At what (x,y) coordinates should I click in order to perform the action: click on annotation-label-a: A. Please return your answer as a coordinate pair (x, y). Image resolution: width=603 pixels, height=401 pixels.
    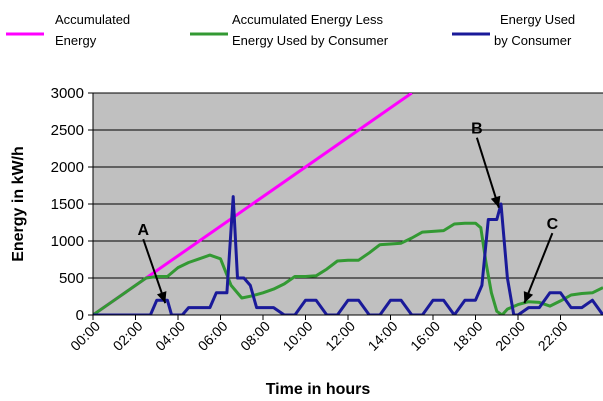
    Looking at the image, I should click on (143, 230).